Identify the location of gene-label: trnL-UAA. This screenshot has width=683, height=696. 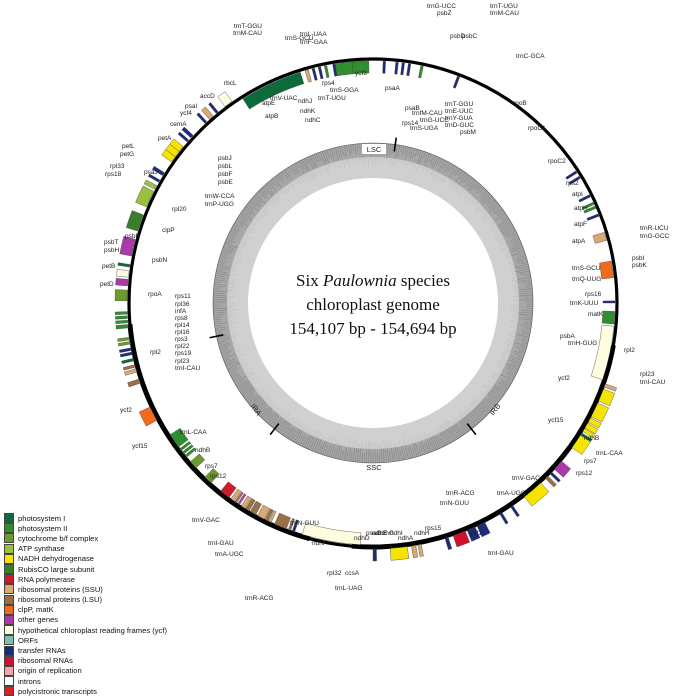
(313, 34).